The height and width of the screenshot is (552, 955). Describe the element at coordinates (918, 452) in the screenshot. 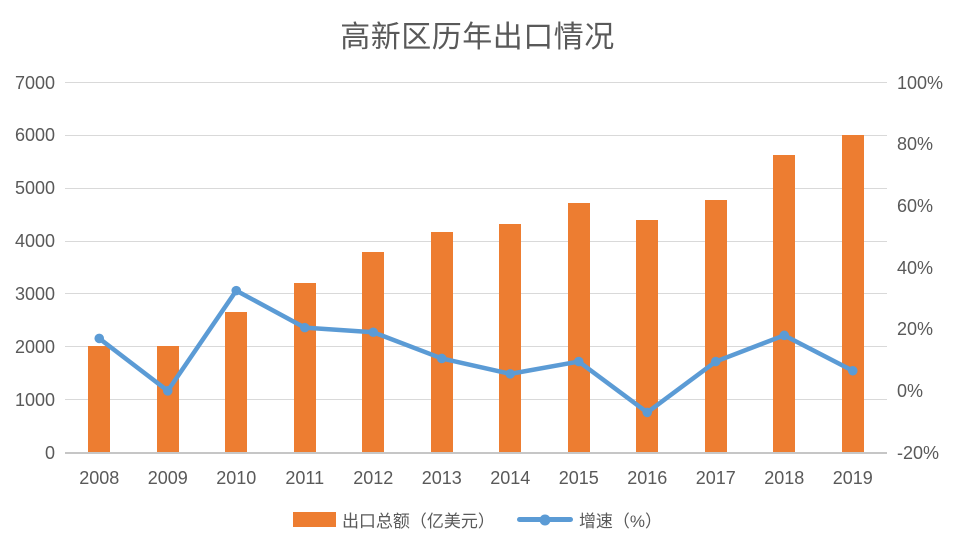

I see `y-right-tick--20%: -20%` at that location.